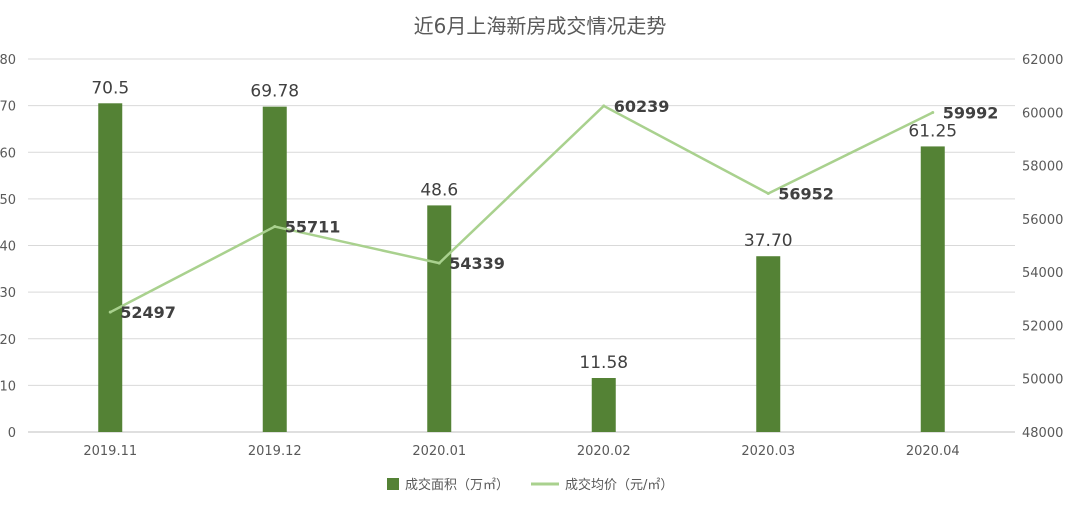  I want to click on right-tick-label: 50000, so click(1042, 380).